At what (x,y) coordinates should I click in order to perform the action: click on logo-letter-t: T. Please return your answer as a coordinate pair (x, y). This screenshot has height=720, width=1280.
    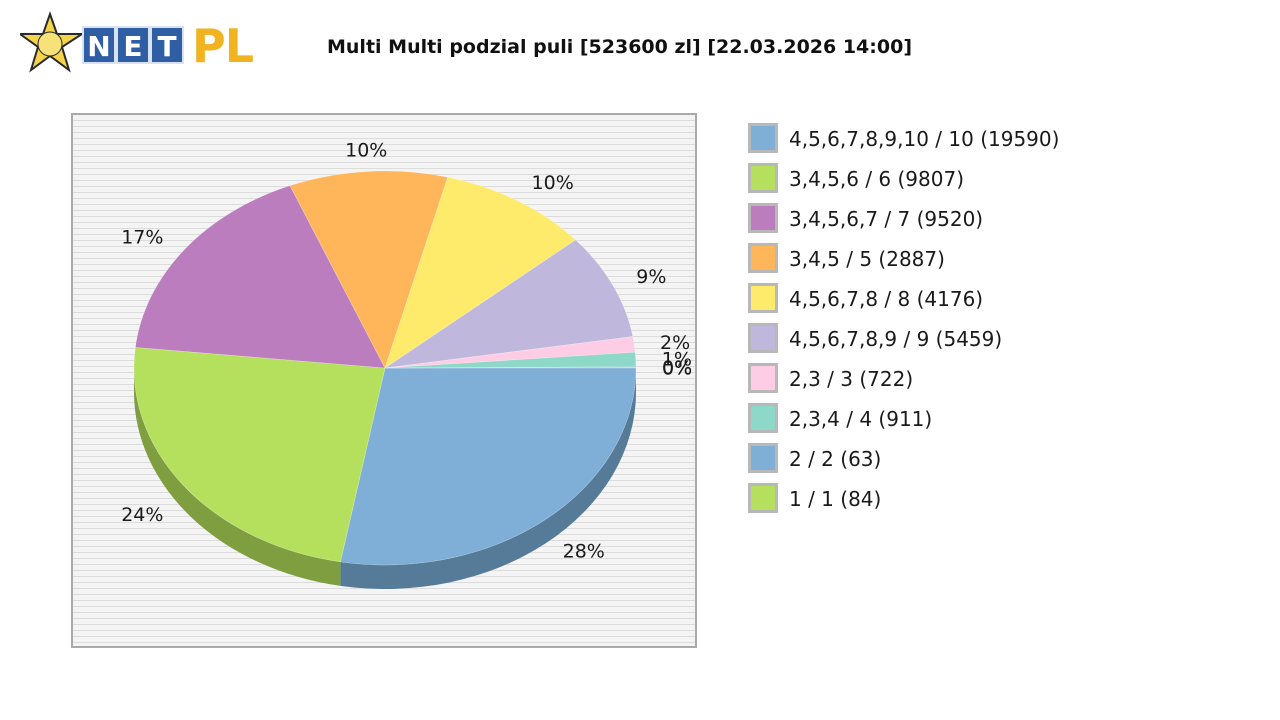
    Looking at the image, I should click on (167, 45).